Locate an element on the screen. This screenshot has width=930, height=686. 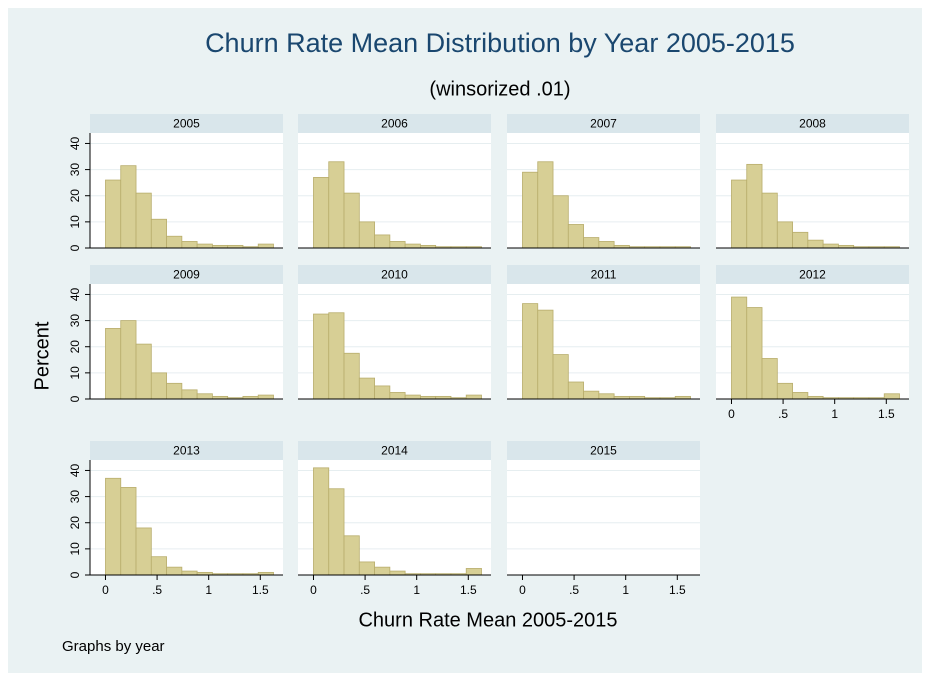
panel-title: 2010 is located at coordinates (394, 275).